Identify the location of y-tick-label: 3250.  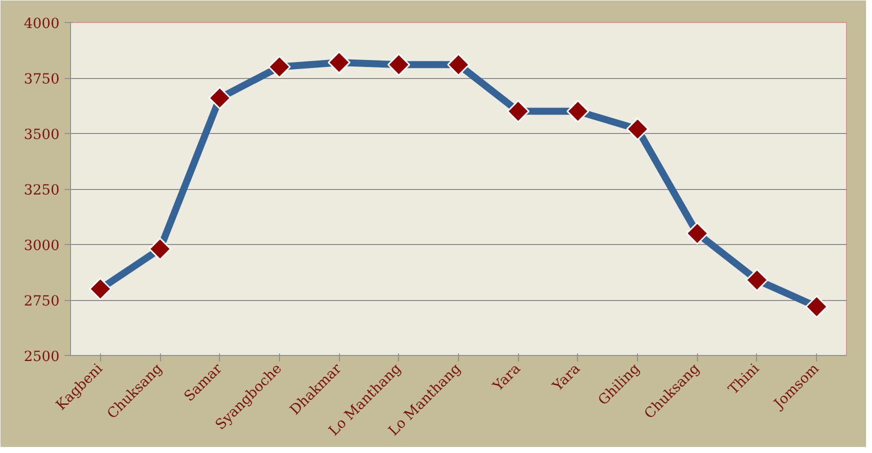
(42, 190).